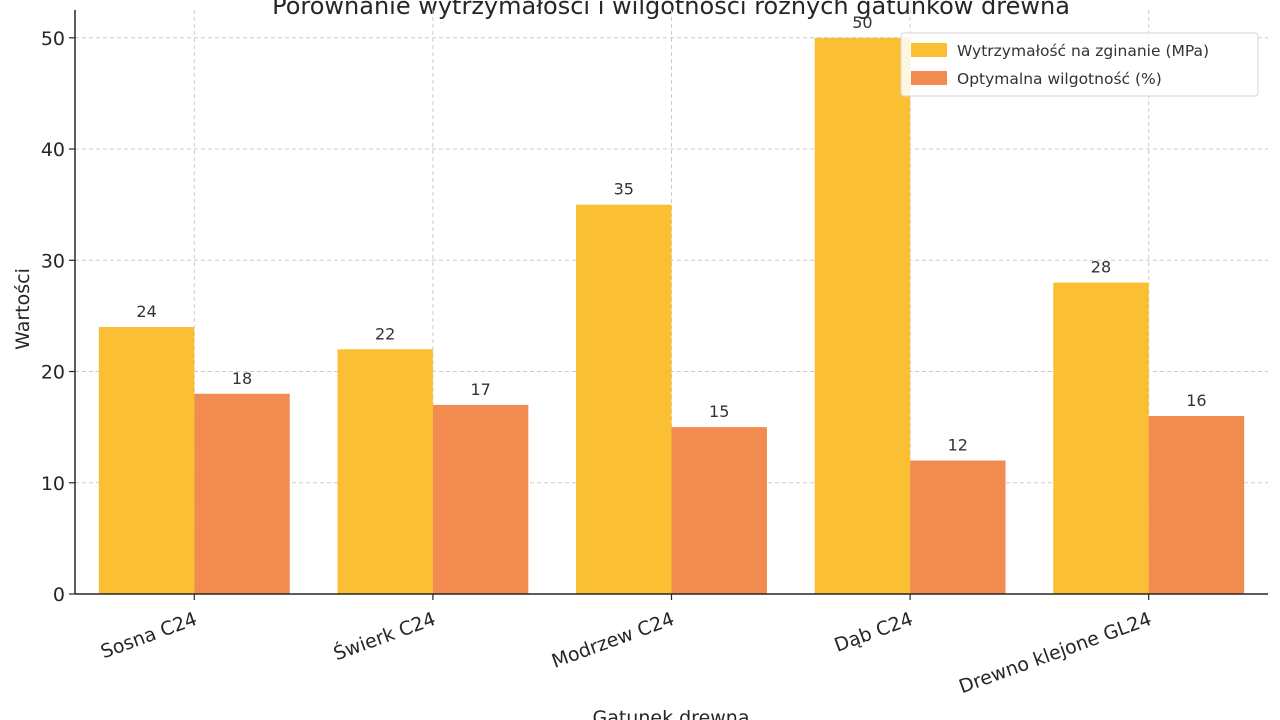  Describe the element at coordinates (929, 78) in the screenshot. I see `legend-swatch-moisture` at that location.